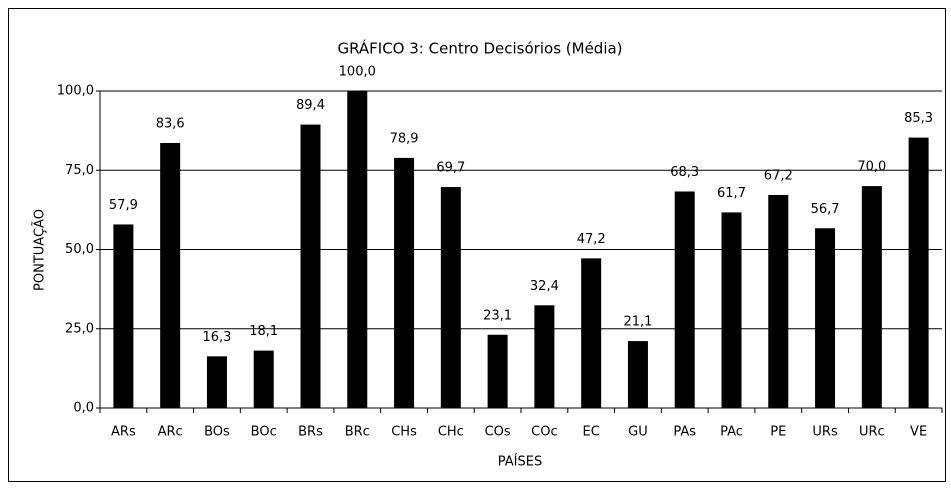  I want to click on value-label: 70,0, so click(871, 167).